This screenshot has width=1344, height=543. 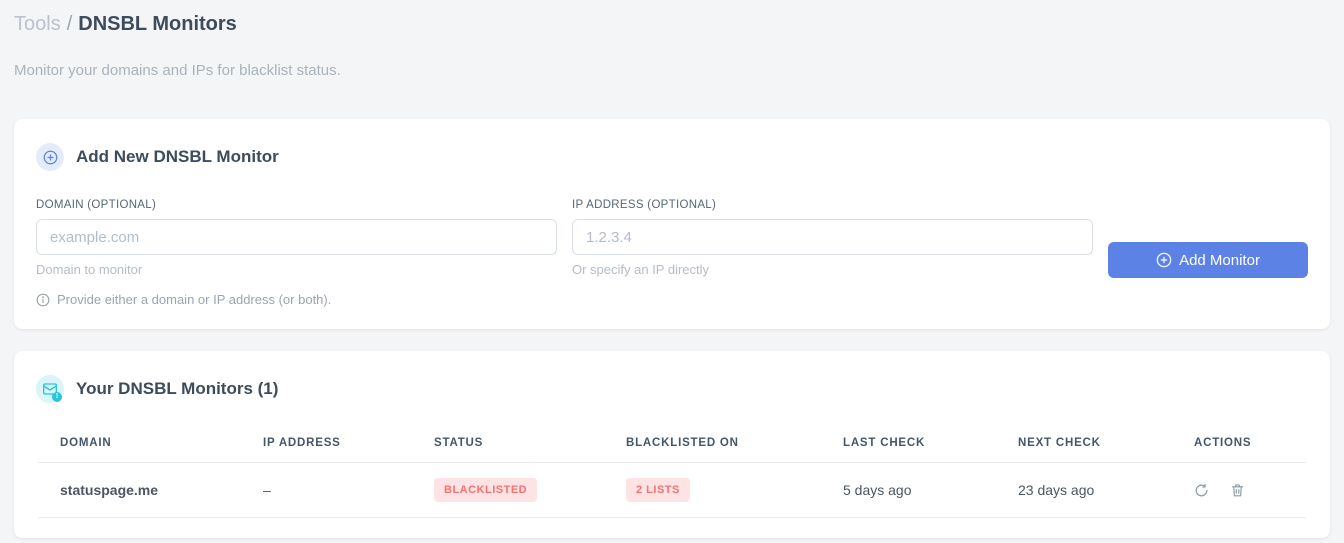 I want to click on ip-field-hint: Or specify an IP directly, so click(x=641, y=269).